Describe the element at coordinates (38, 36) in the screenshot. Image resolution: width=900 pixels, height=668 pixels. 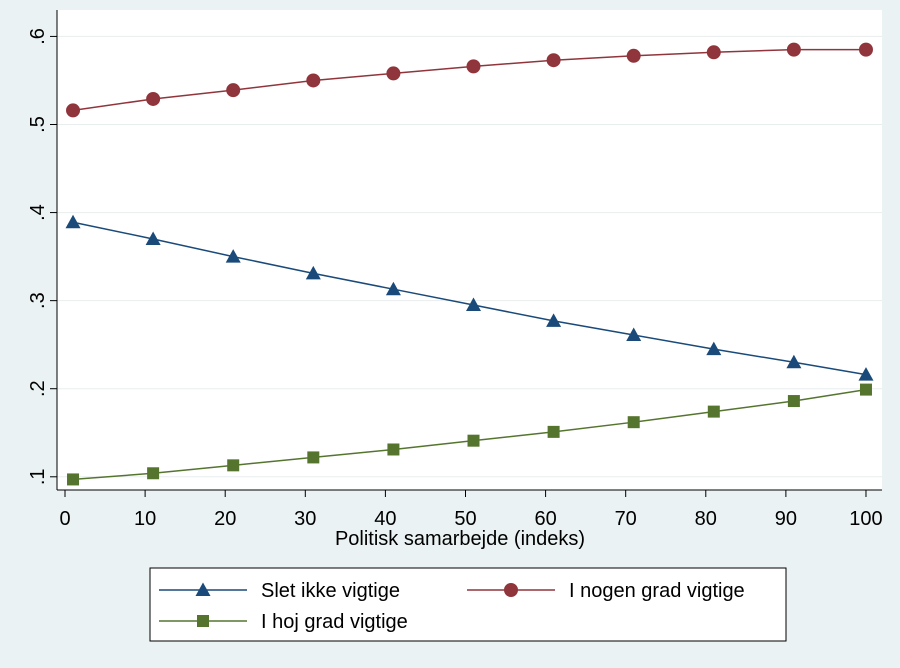
I see `y-tick-label: .6` at that location.